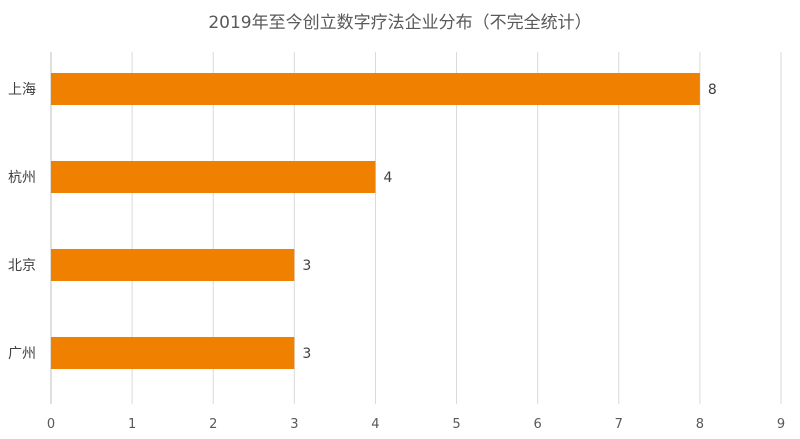 This screenshot has height=439, width=800. What do you see at coordinates (619, 424) in the screenshot?
I see `x-tick-label: 7` at bounding box center [619, 424].